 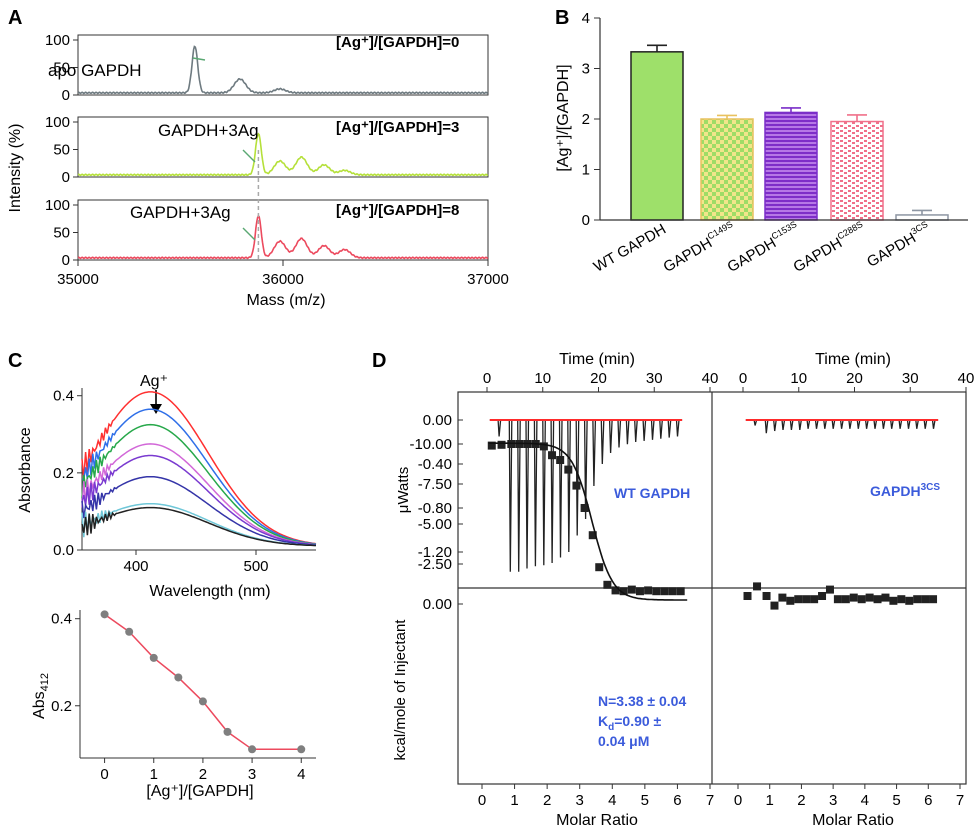 I want to click on panel-d-letter: D, so click(x=379, y=361).